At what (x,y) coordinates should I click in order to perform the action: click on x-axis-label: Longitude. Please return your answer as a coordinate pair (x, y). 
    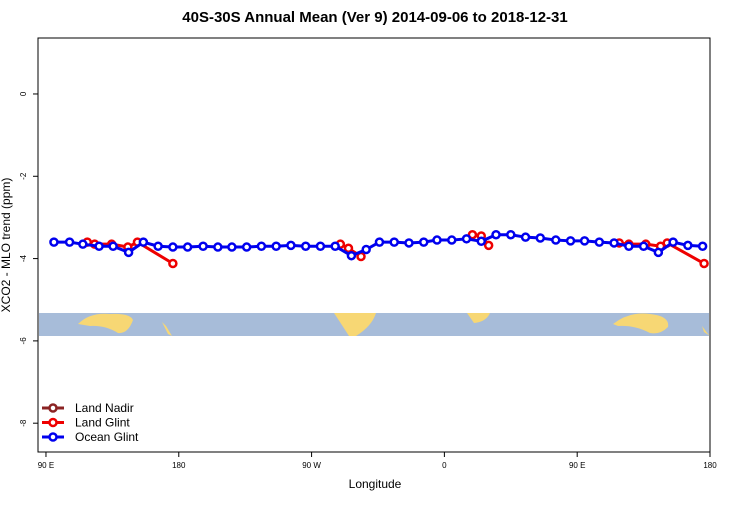
    Looking at the image, I should click on (375, 484).